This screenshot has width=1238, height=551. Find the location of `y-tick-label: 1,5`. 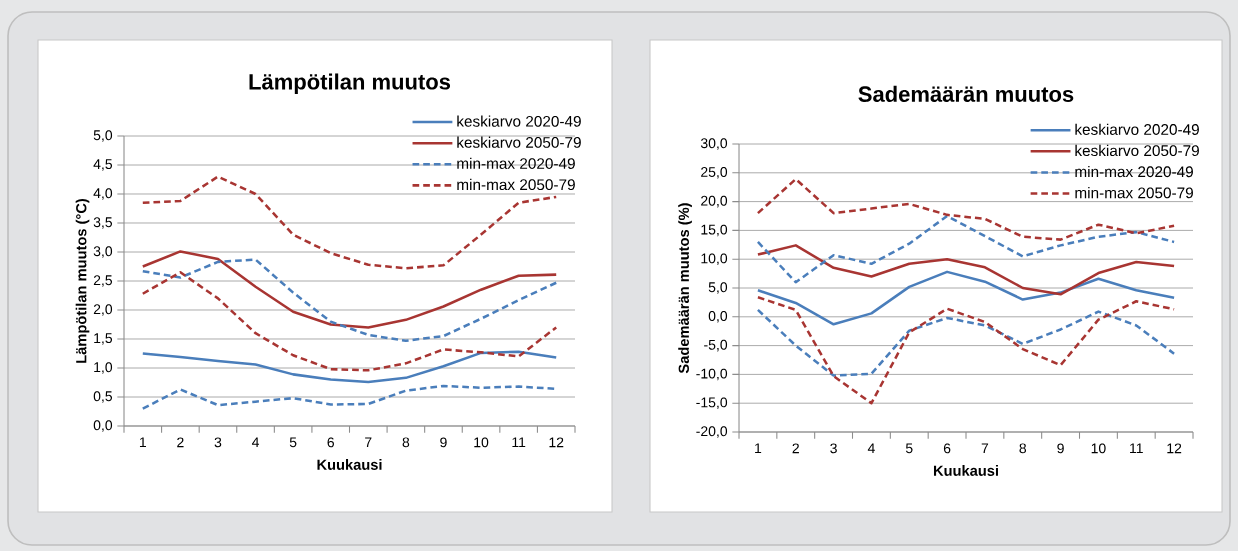

y-tick-label: 1,5 is located at coordinates (103, 339).